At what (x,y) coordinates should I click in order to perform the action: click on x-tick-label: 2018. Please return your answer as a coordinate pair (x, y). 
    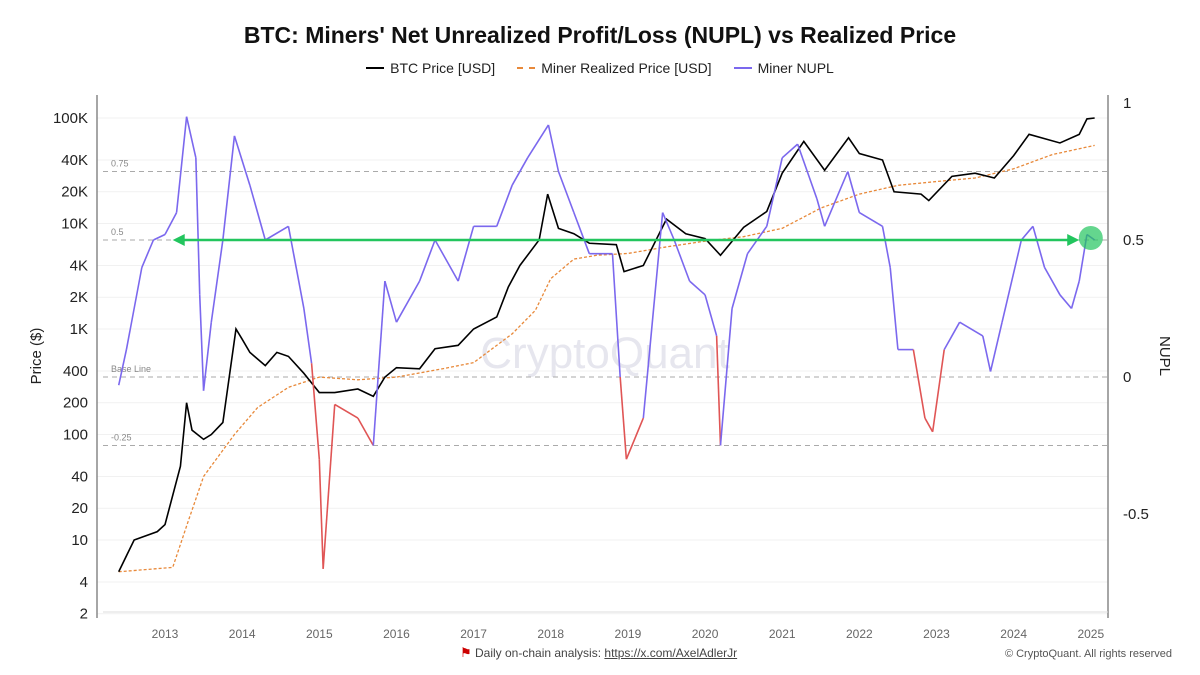
    Looking at the image, I should click on (550, 634).